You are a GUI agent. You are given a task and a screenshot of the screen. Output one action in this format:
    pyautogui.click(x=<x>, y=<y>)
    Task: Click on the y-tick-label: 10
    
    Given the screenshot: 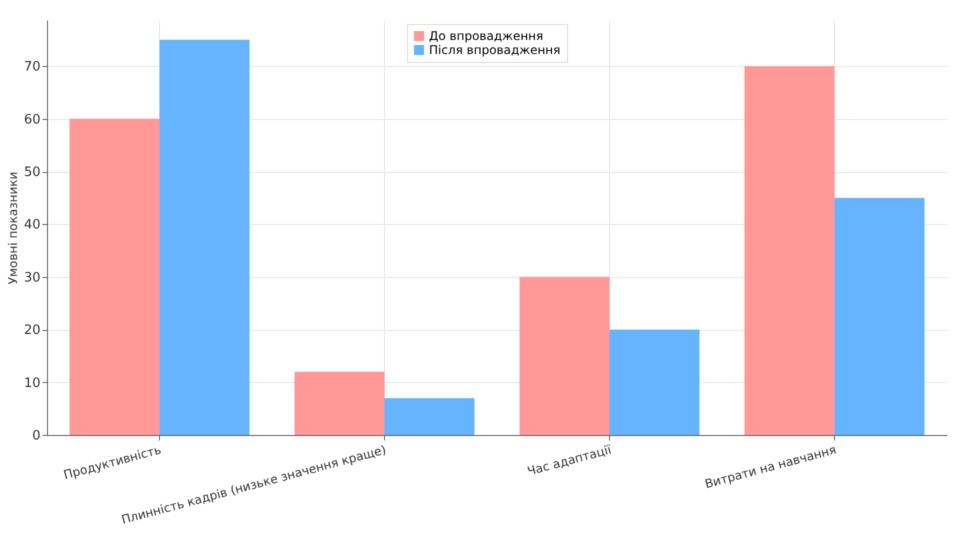 What is the action you would take?
    pyautogui.click(x=32, y=383)
    